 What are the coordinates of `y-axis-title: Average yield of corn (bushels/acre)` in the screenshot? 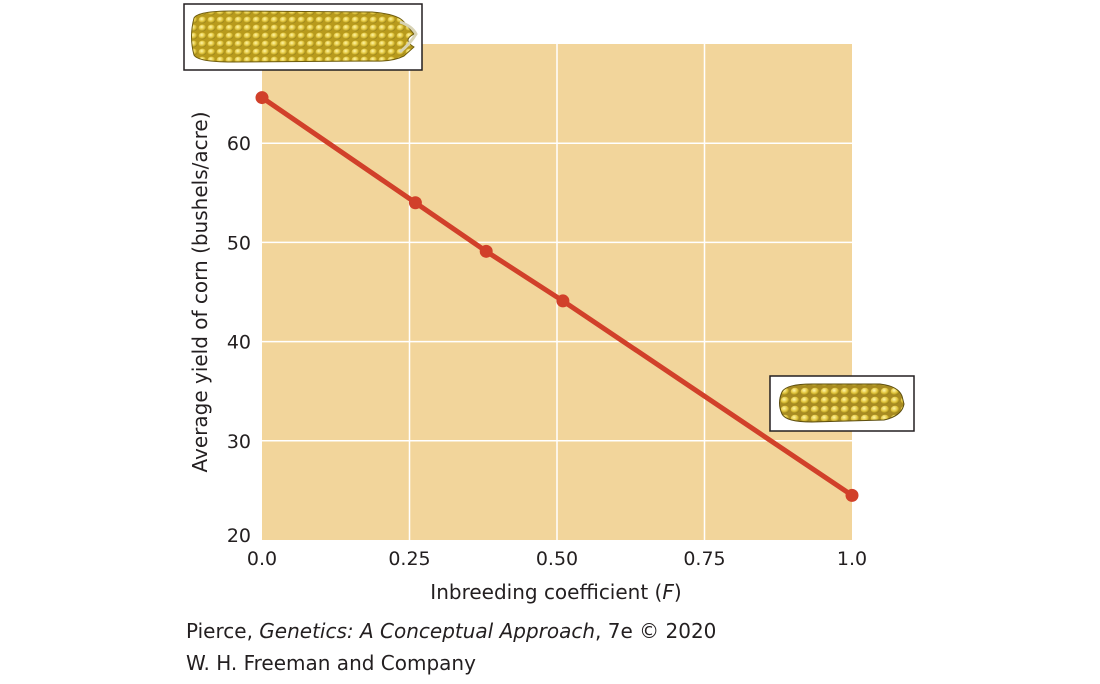 It's located at (200, 292).